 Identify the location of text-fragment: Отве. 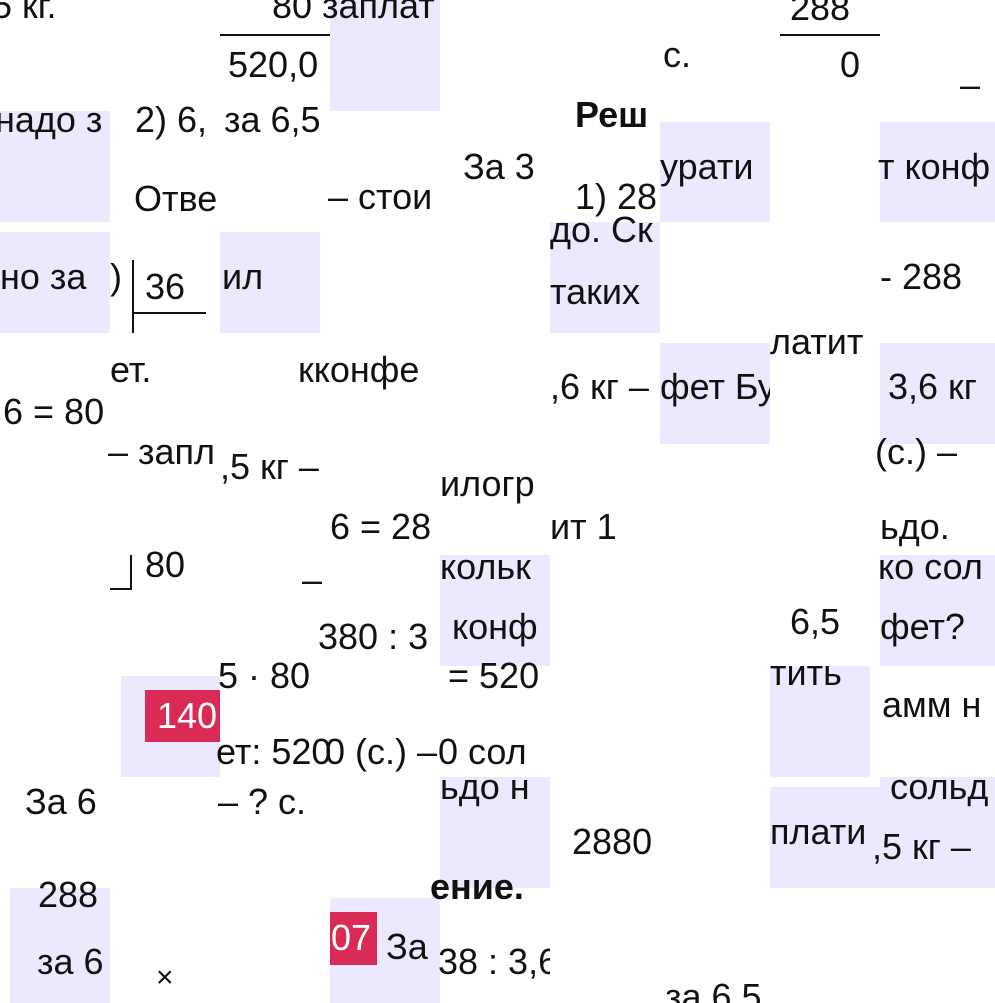
(176, 199).